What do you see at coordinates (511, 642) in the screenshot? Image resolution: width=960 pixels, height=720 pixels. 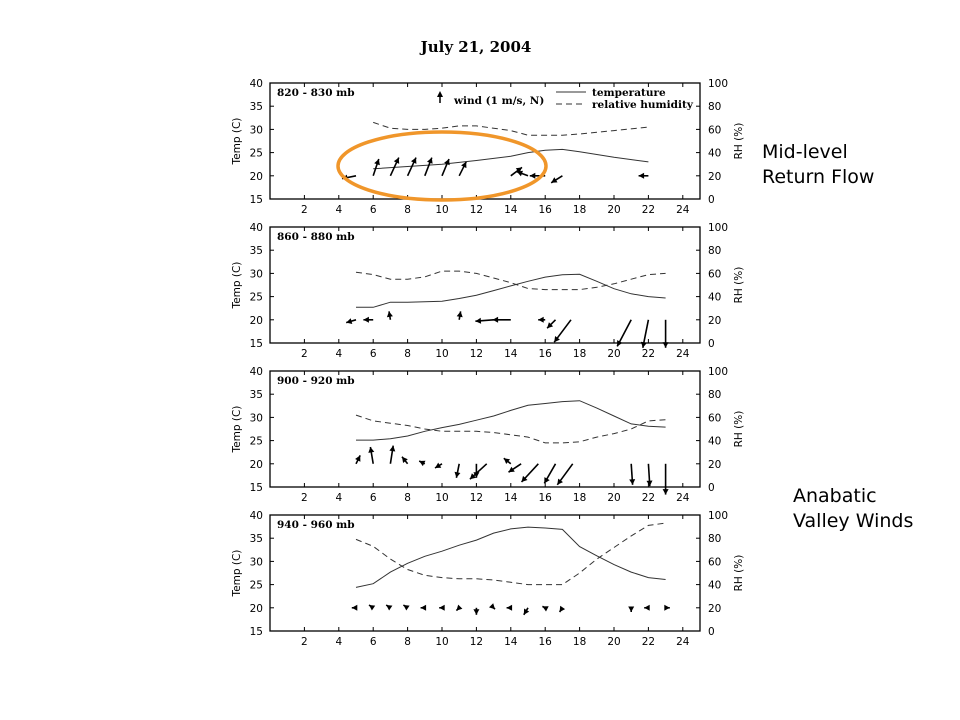 I see `x-tick-label: 14` at bounding box center [511, 642].